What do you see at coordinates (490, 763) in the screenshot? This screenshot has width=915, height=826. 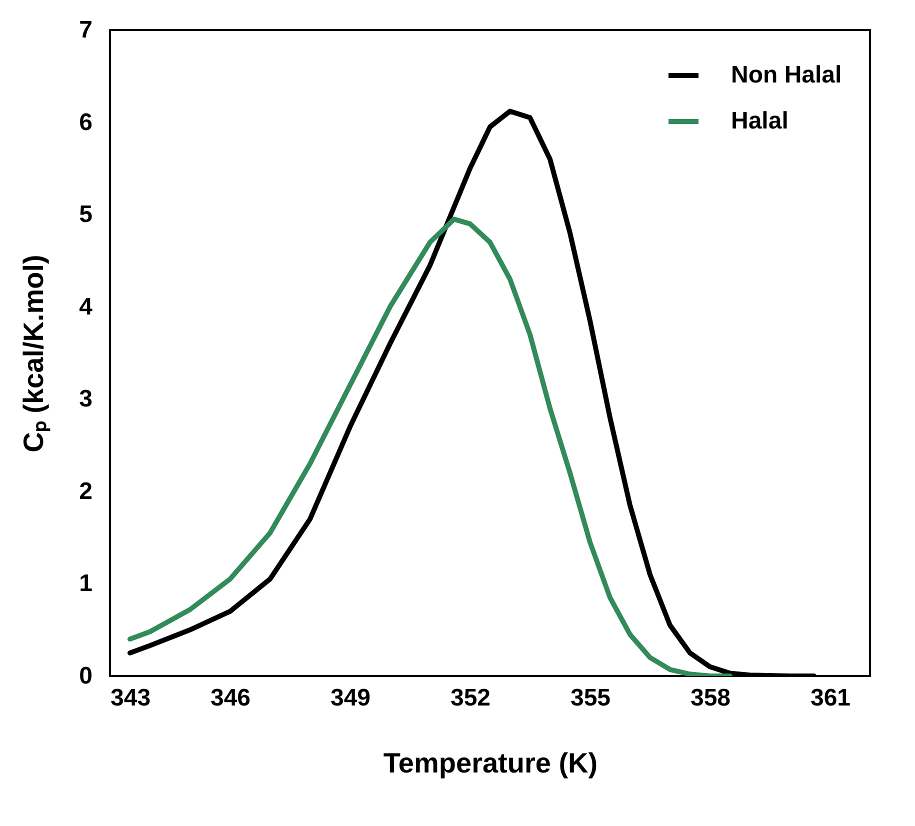 I see `x-axis-title: Temperature (K)` at bounding box center [490, 763].